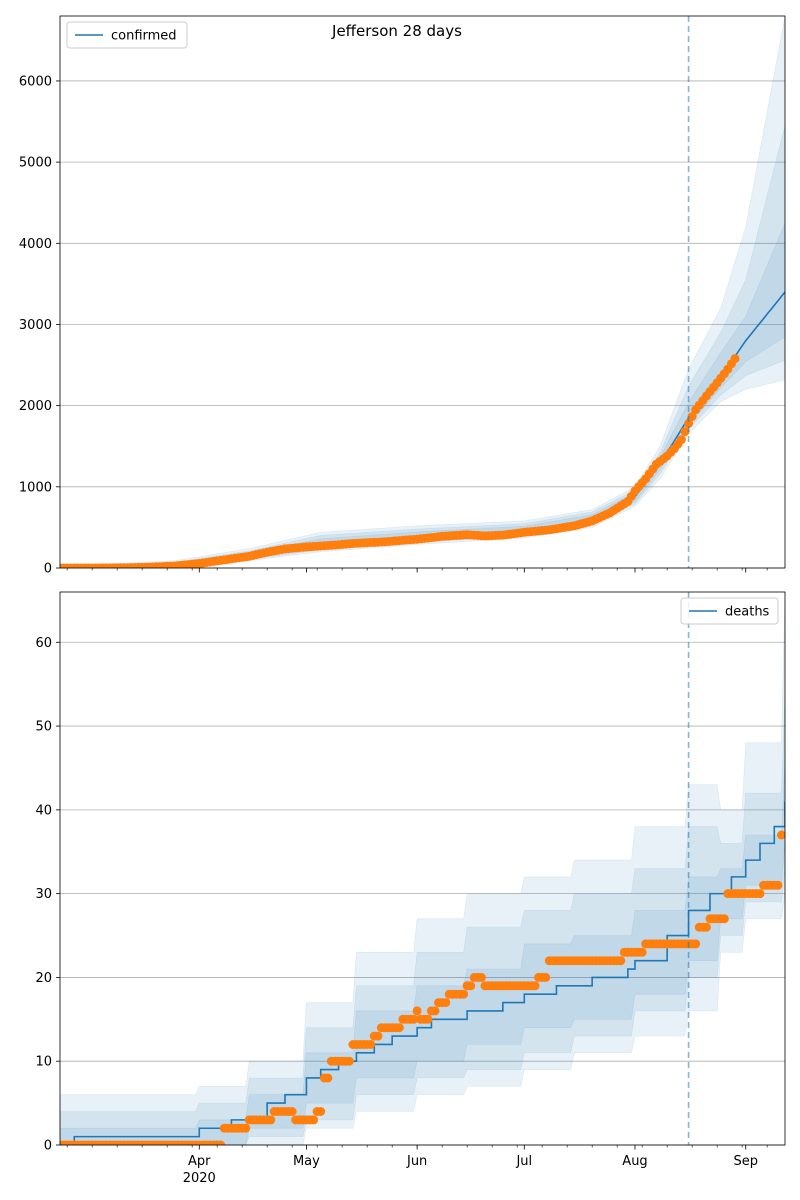 Image resolution: width=800 pixels, height=1200 pixels. What do you see at coordinates (747, 612) in the screenshot?
I see `legend-label: deaths` at bounding box center [747, 612].